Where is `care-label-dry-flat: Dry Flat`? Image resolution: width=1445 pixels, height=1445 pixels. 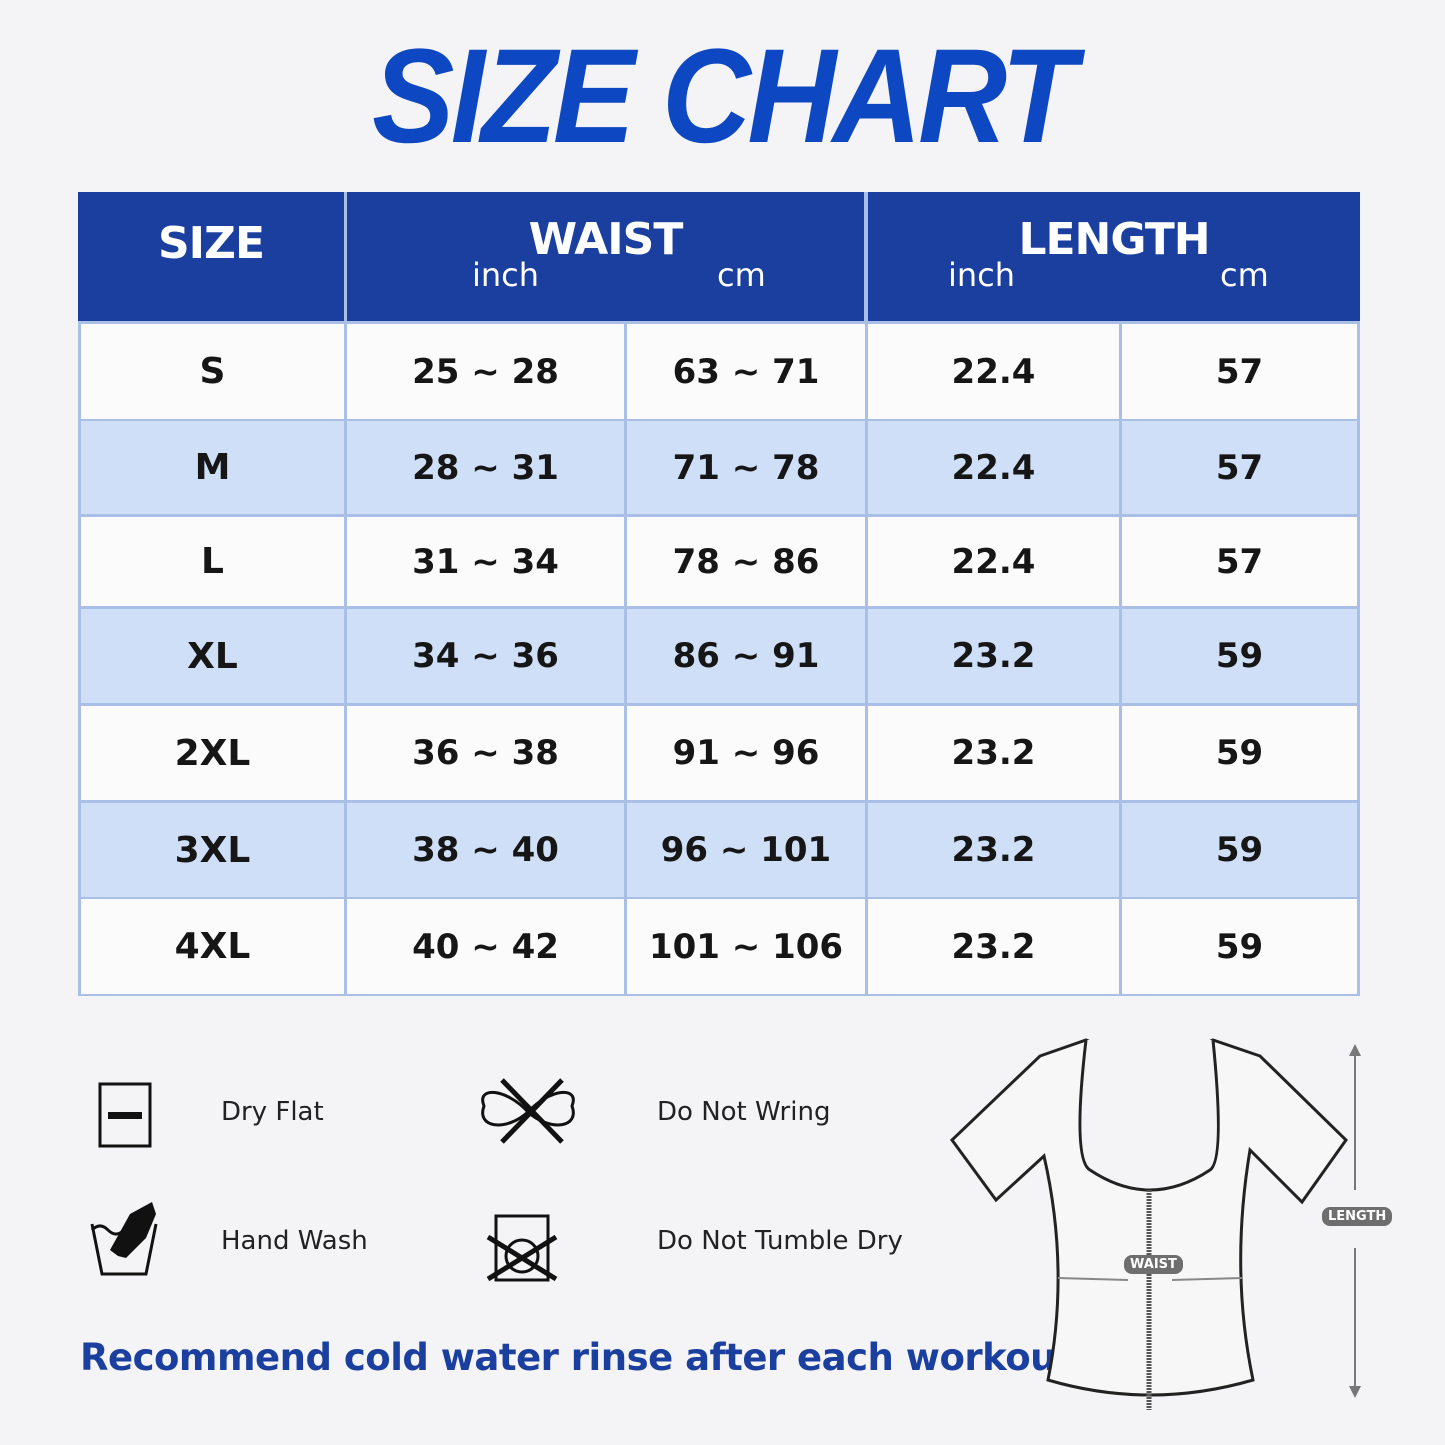 care-label-dry-flat: Dry Flat is located at coordinates (272, 1112).